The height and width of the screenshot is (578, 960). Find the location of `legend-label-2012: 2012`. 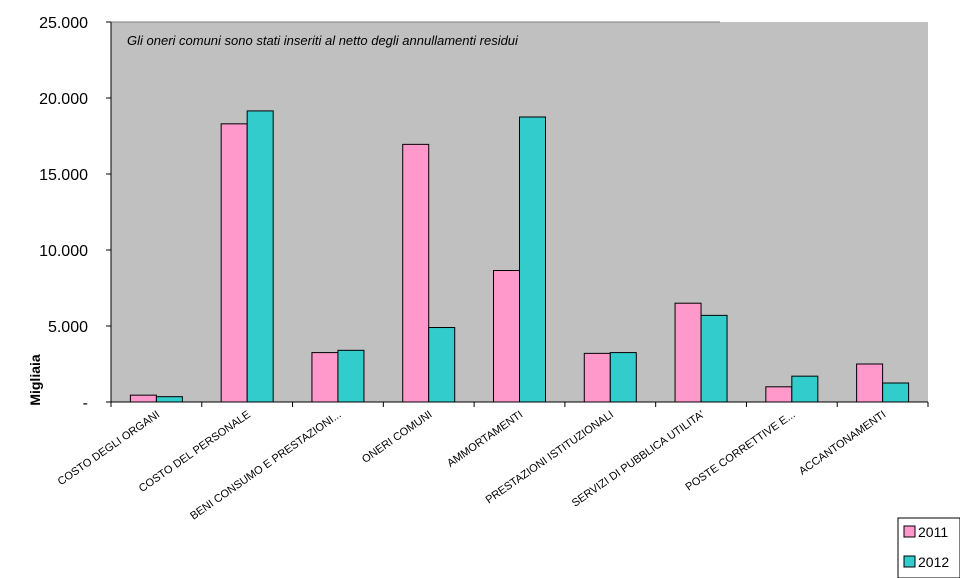

legend-label-2012: 2012 is located at coordinates (933, 562).